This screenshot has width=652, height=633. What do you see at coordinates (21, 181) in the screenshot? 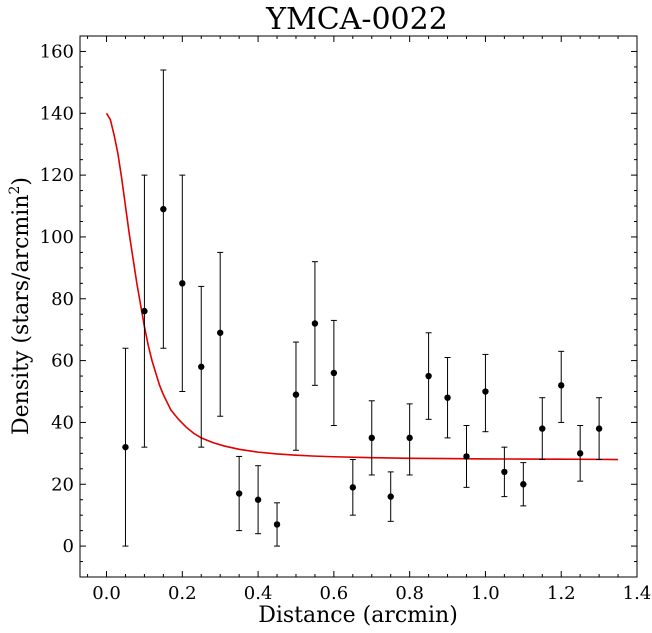
I see `y-axis-label-close: )` at bounding box center [21, 181].